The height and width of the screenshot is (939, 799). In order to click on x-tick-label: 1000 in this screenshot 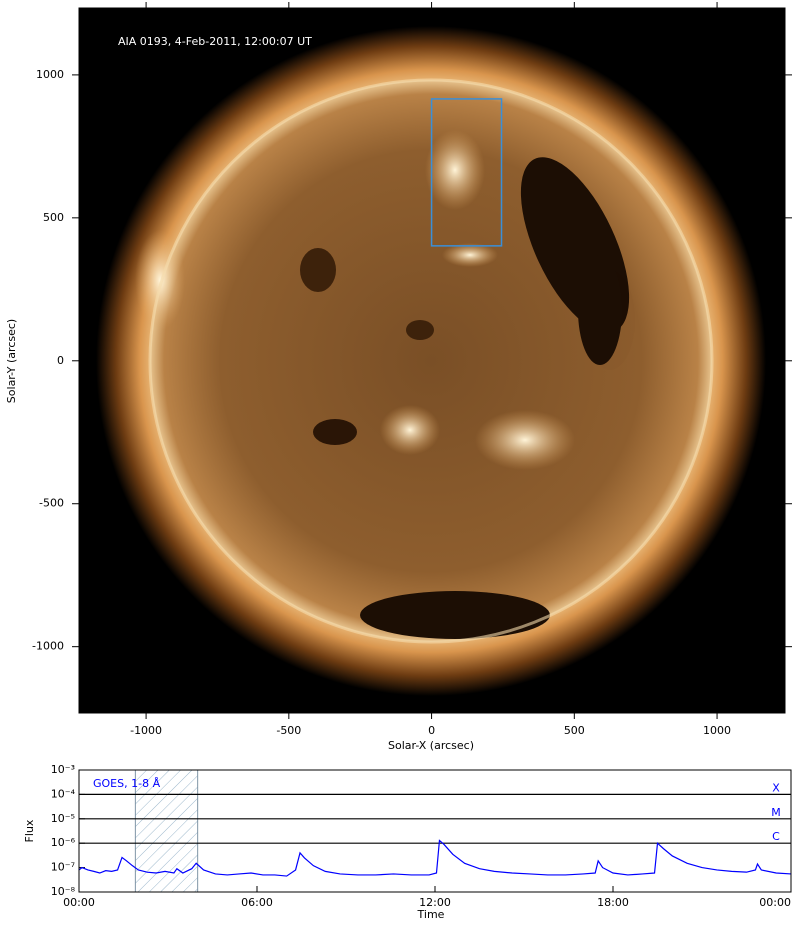, I will do `click(717, 730)`.